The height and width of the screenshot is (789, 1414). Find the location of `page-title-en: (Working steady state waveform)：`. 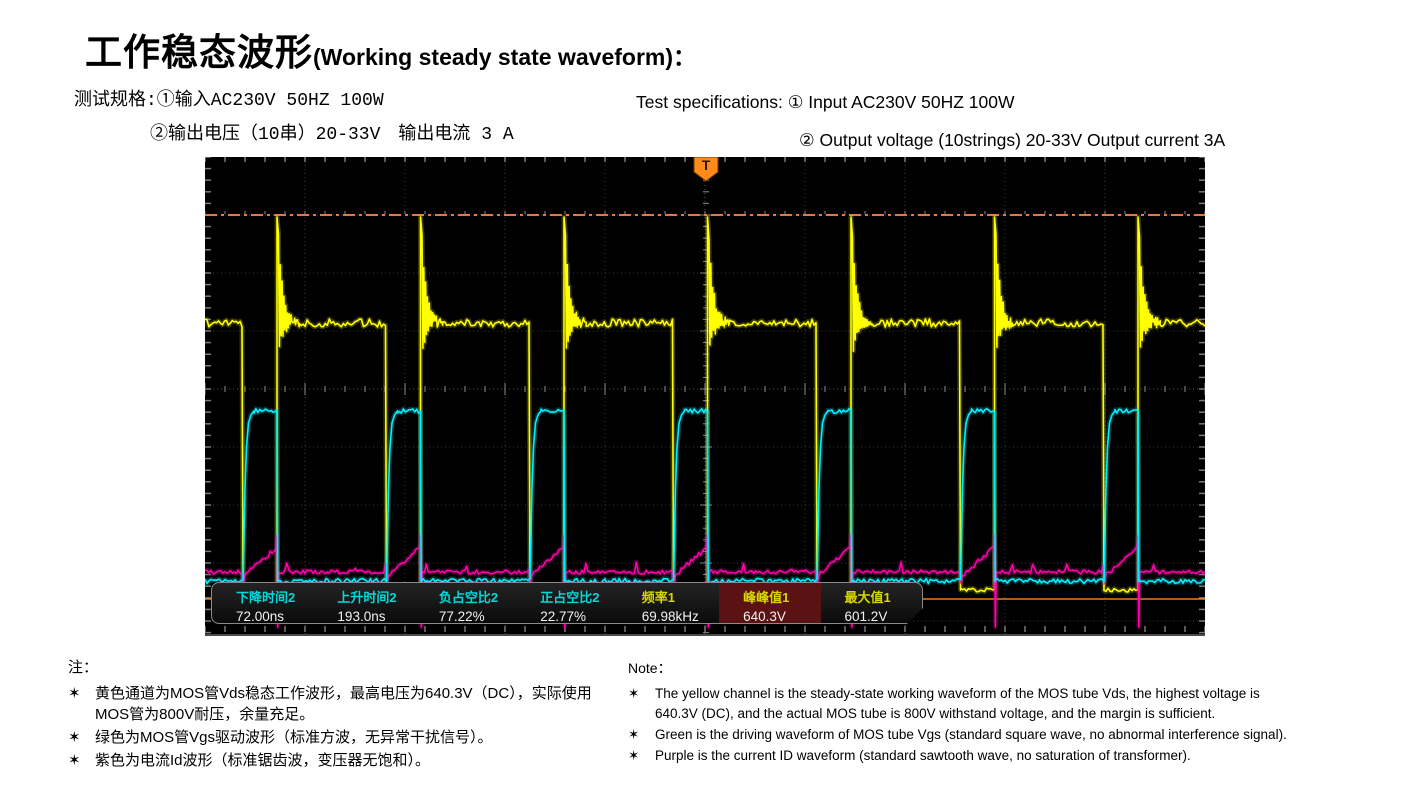

page-title-en: (Working steady state waveform)： is located at coordinates (505, 57).